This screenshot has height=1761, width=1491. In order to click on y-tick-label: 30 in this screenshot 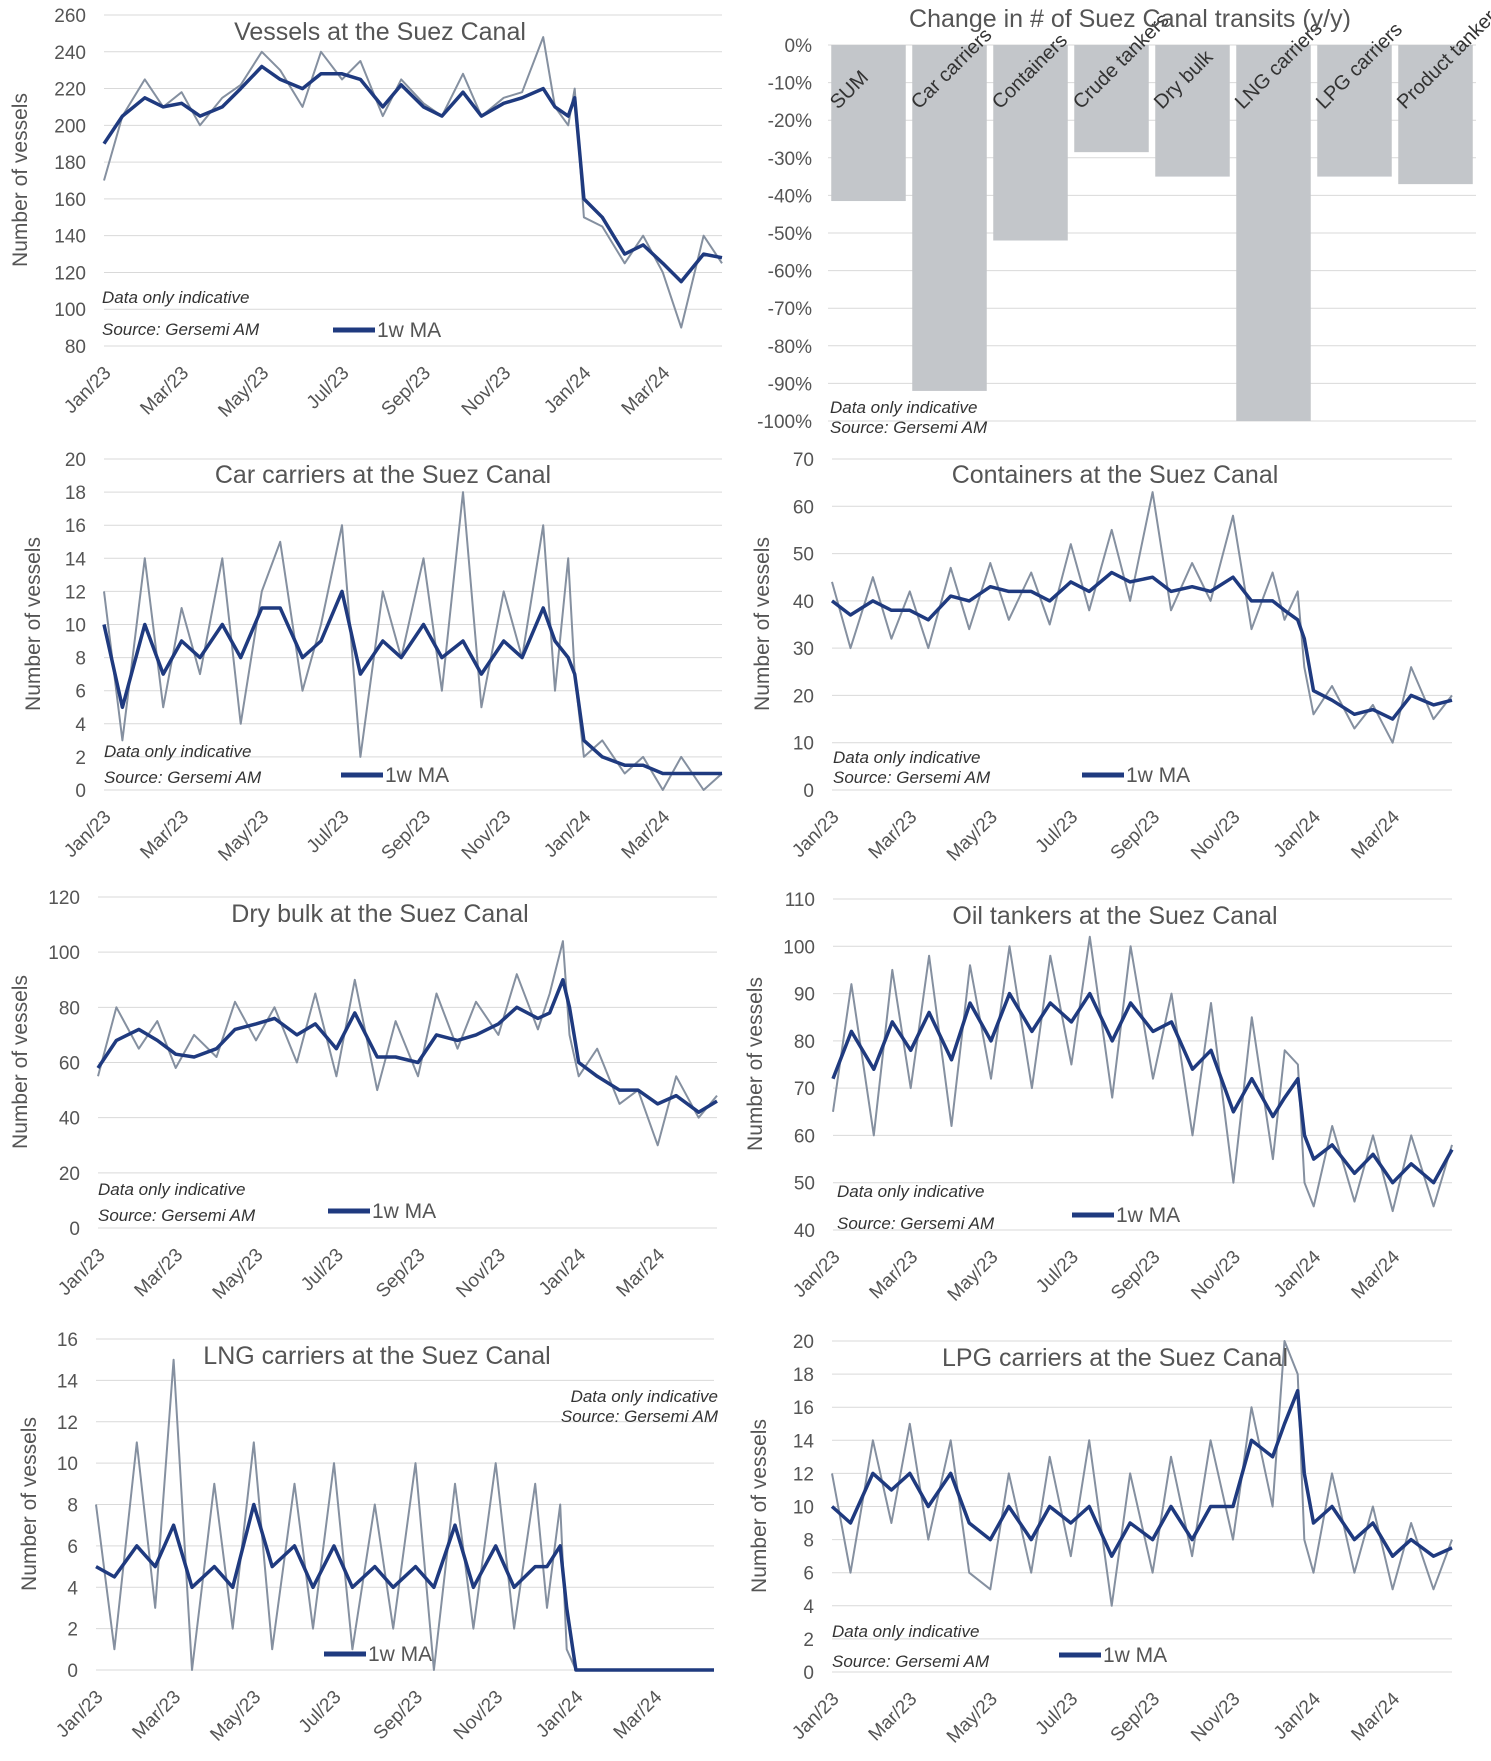, I will do `click(803, 649)`.